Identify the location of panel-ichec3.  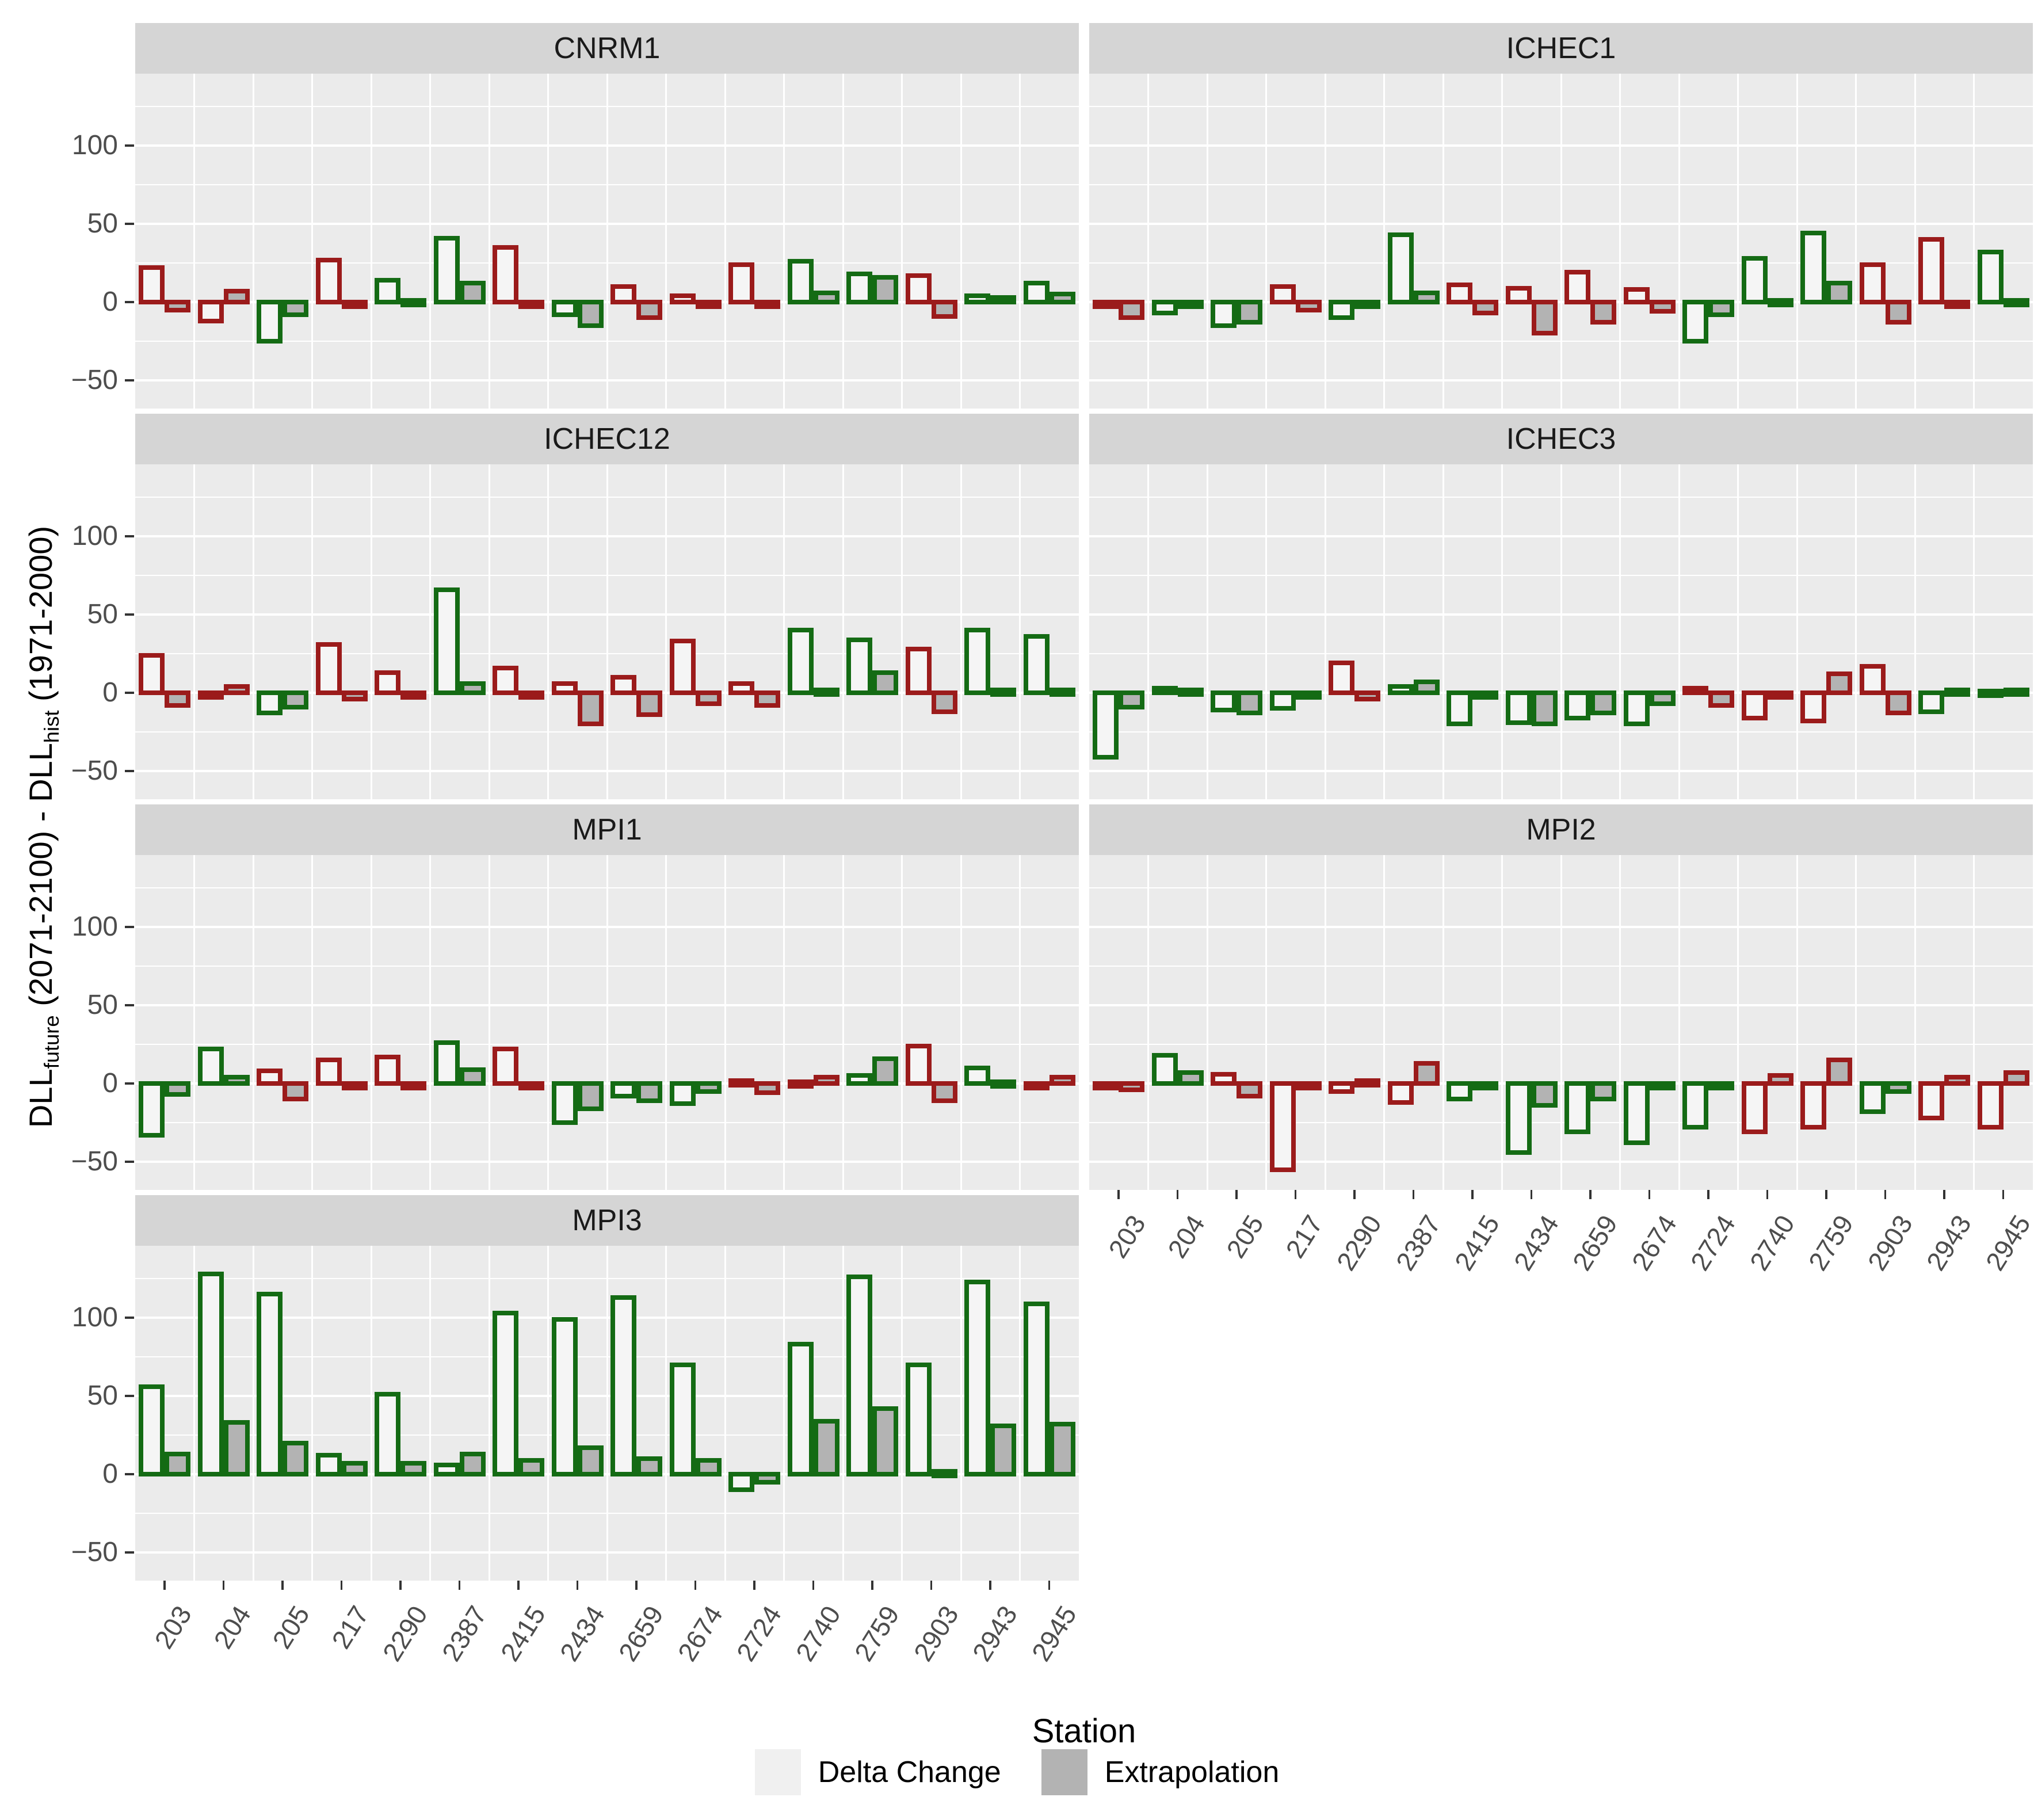
(1561, 632).